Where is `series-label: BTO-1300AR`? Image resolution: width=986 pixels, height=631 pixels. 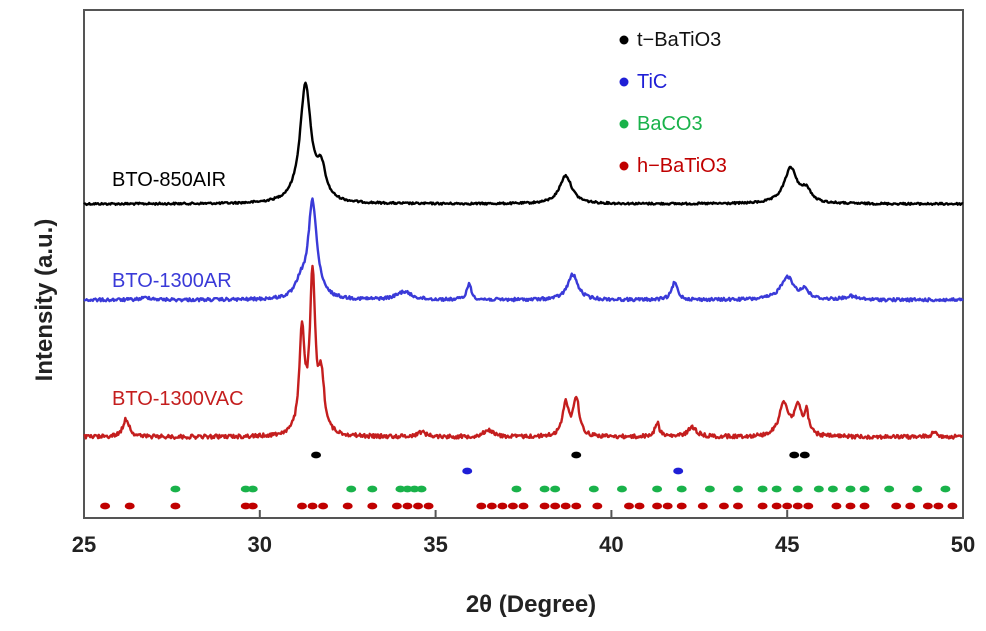 series-label: BTO-1300AR is located at coordinates (172, 281).